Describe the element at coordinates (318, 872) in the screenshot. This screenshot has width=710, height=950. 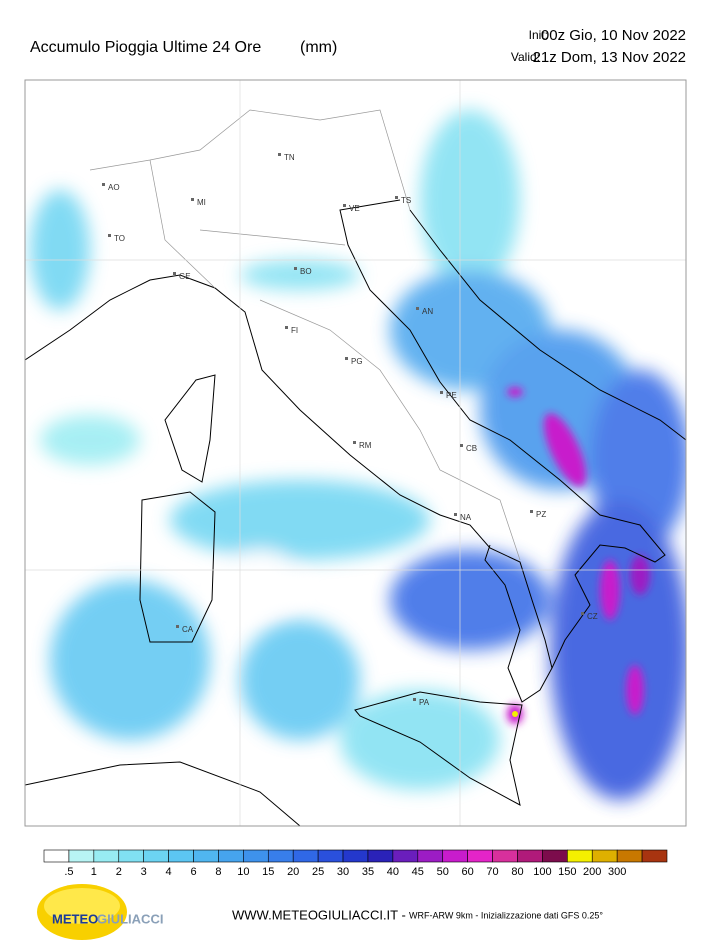
I see `legend-label: 25` at that location.